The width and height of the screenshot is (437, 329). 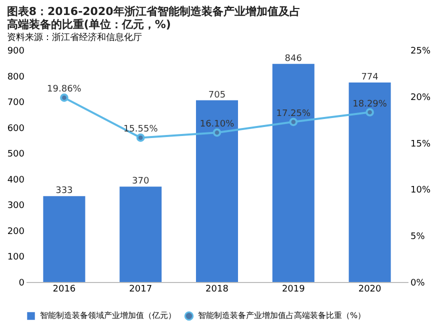 What do you see at coordinates (16, 155) in the screenshot?
I see `y-tick-label: 500` at bounding box center [16, 155].